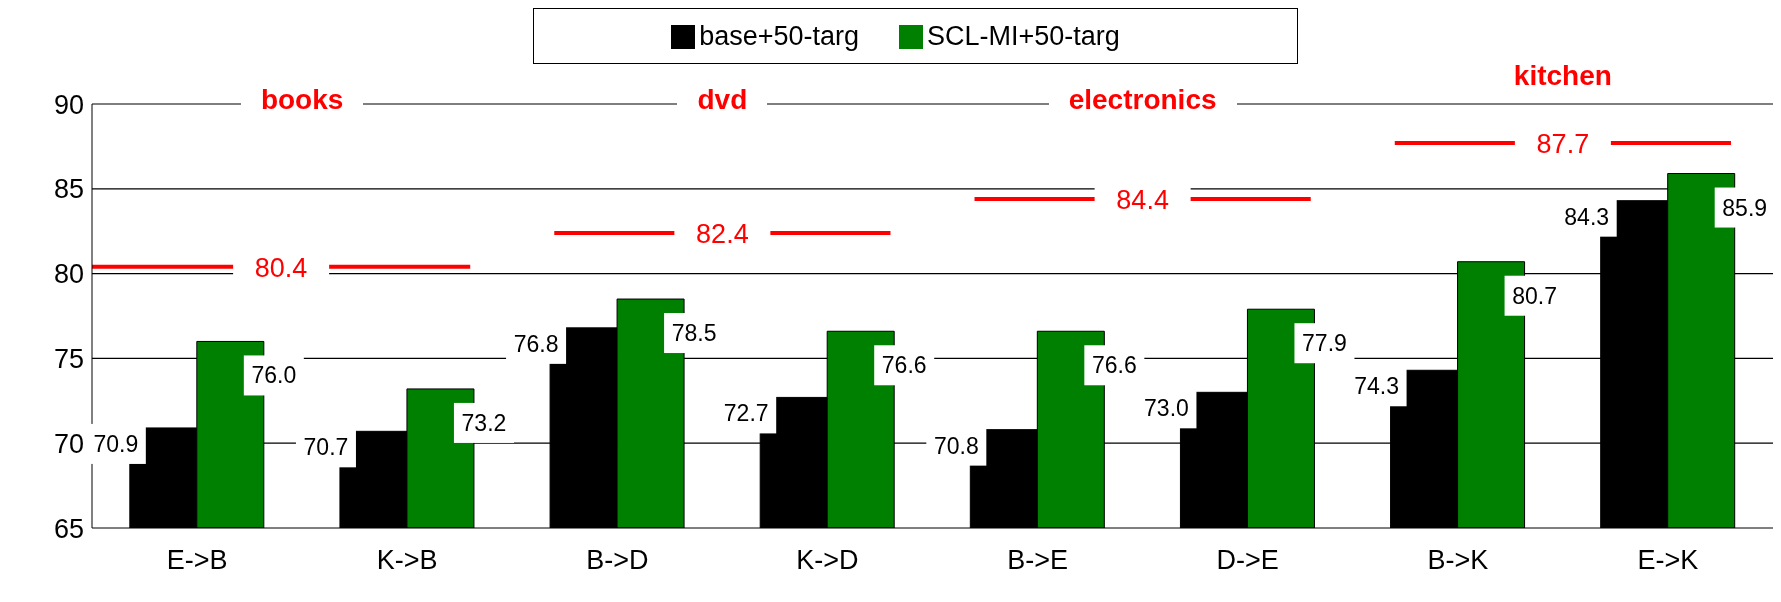  What do you see at coordinates (1037, 560) in the screenshot?
I see `x-tick-label: B->E` at bounding box center [1037, 560].